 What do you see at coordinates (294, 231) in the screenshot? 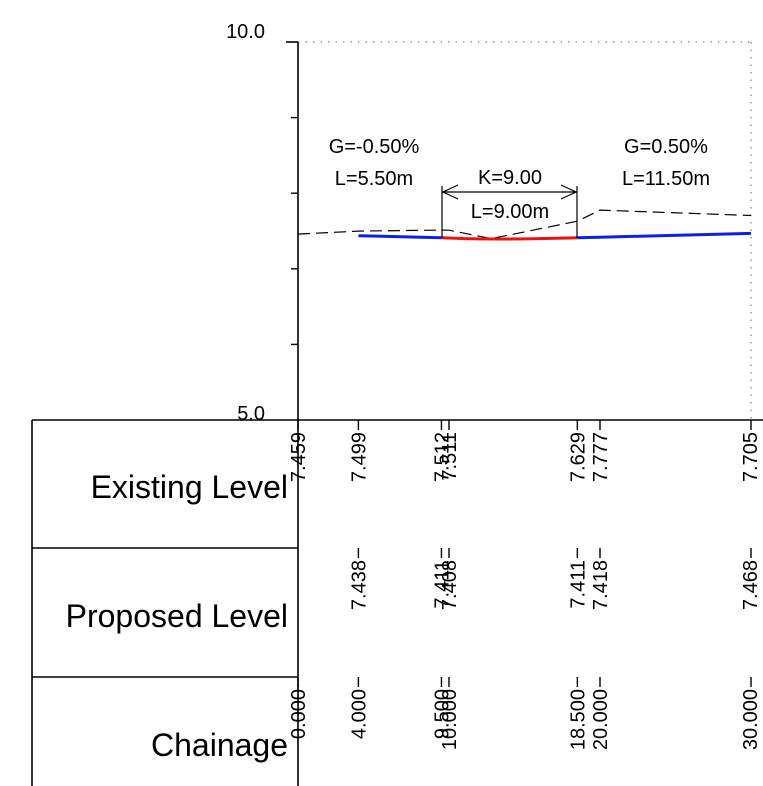
I see `y-axis-minor-ticks` at bounding box center [294, 231].